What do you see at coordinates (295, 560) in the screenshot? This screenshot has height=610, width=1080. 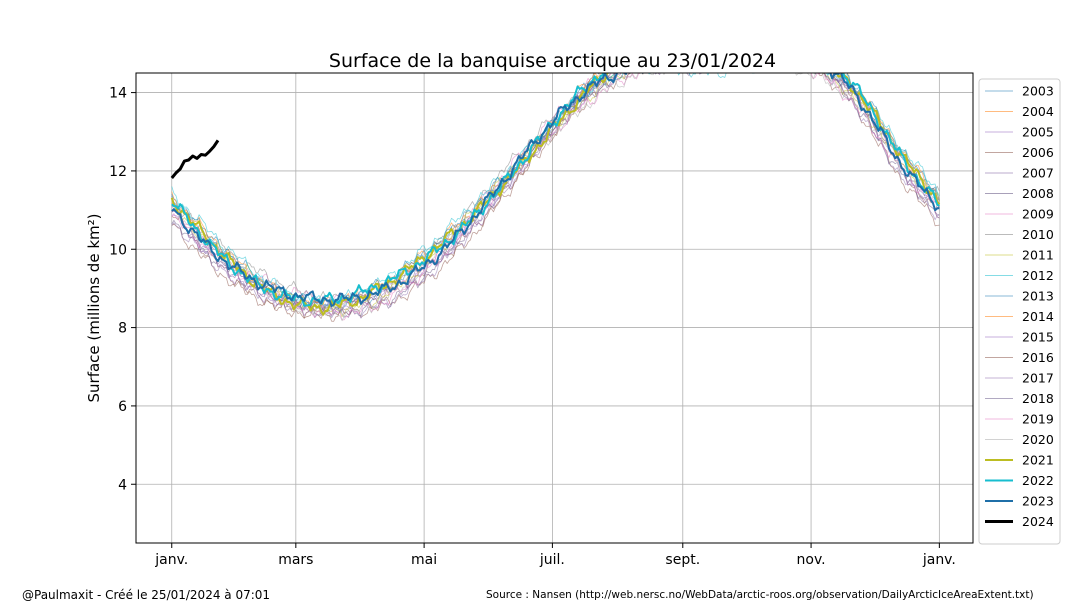 I see `x-tick-label-1: mars` at bounding box center [295, 560].